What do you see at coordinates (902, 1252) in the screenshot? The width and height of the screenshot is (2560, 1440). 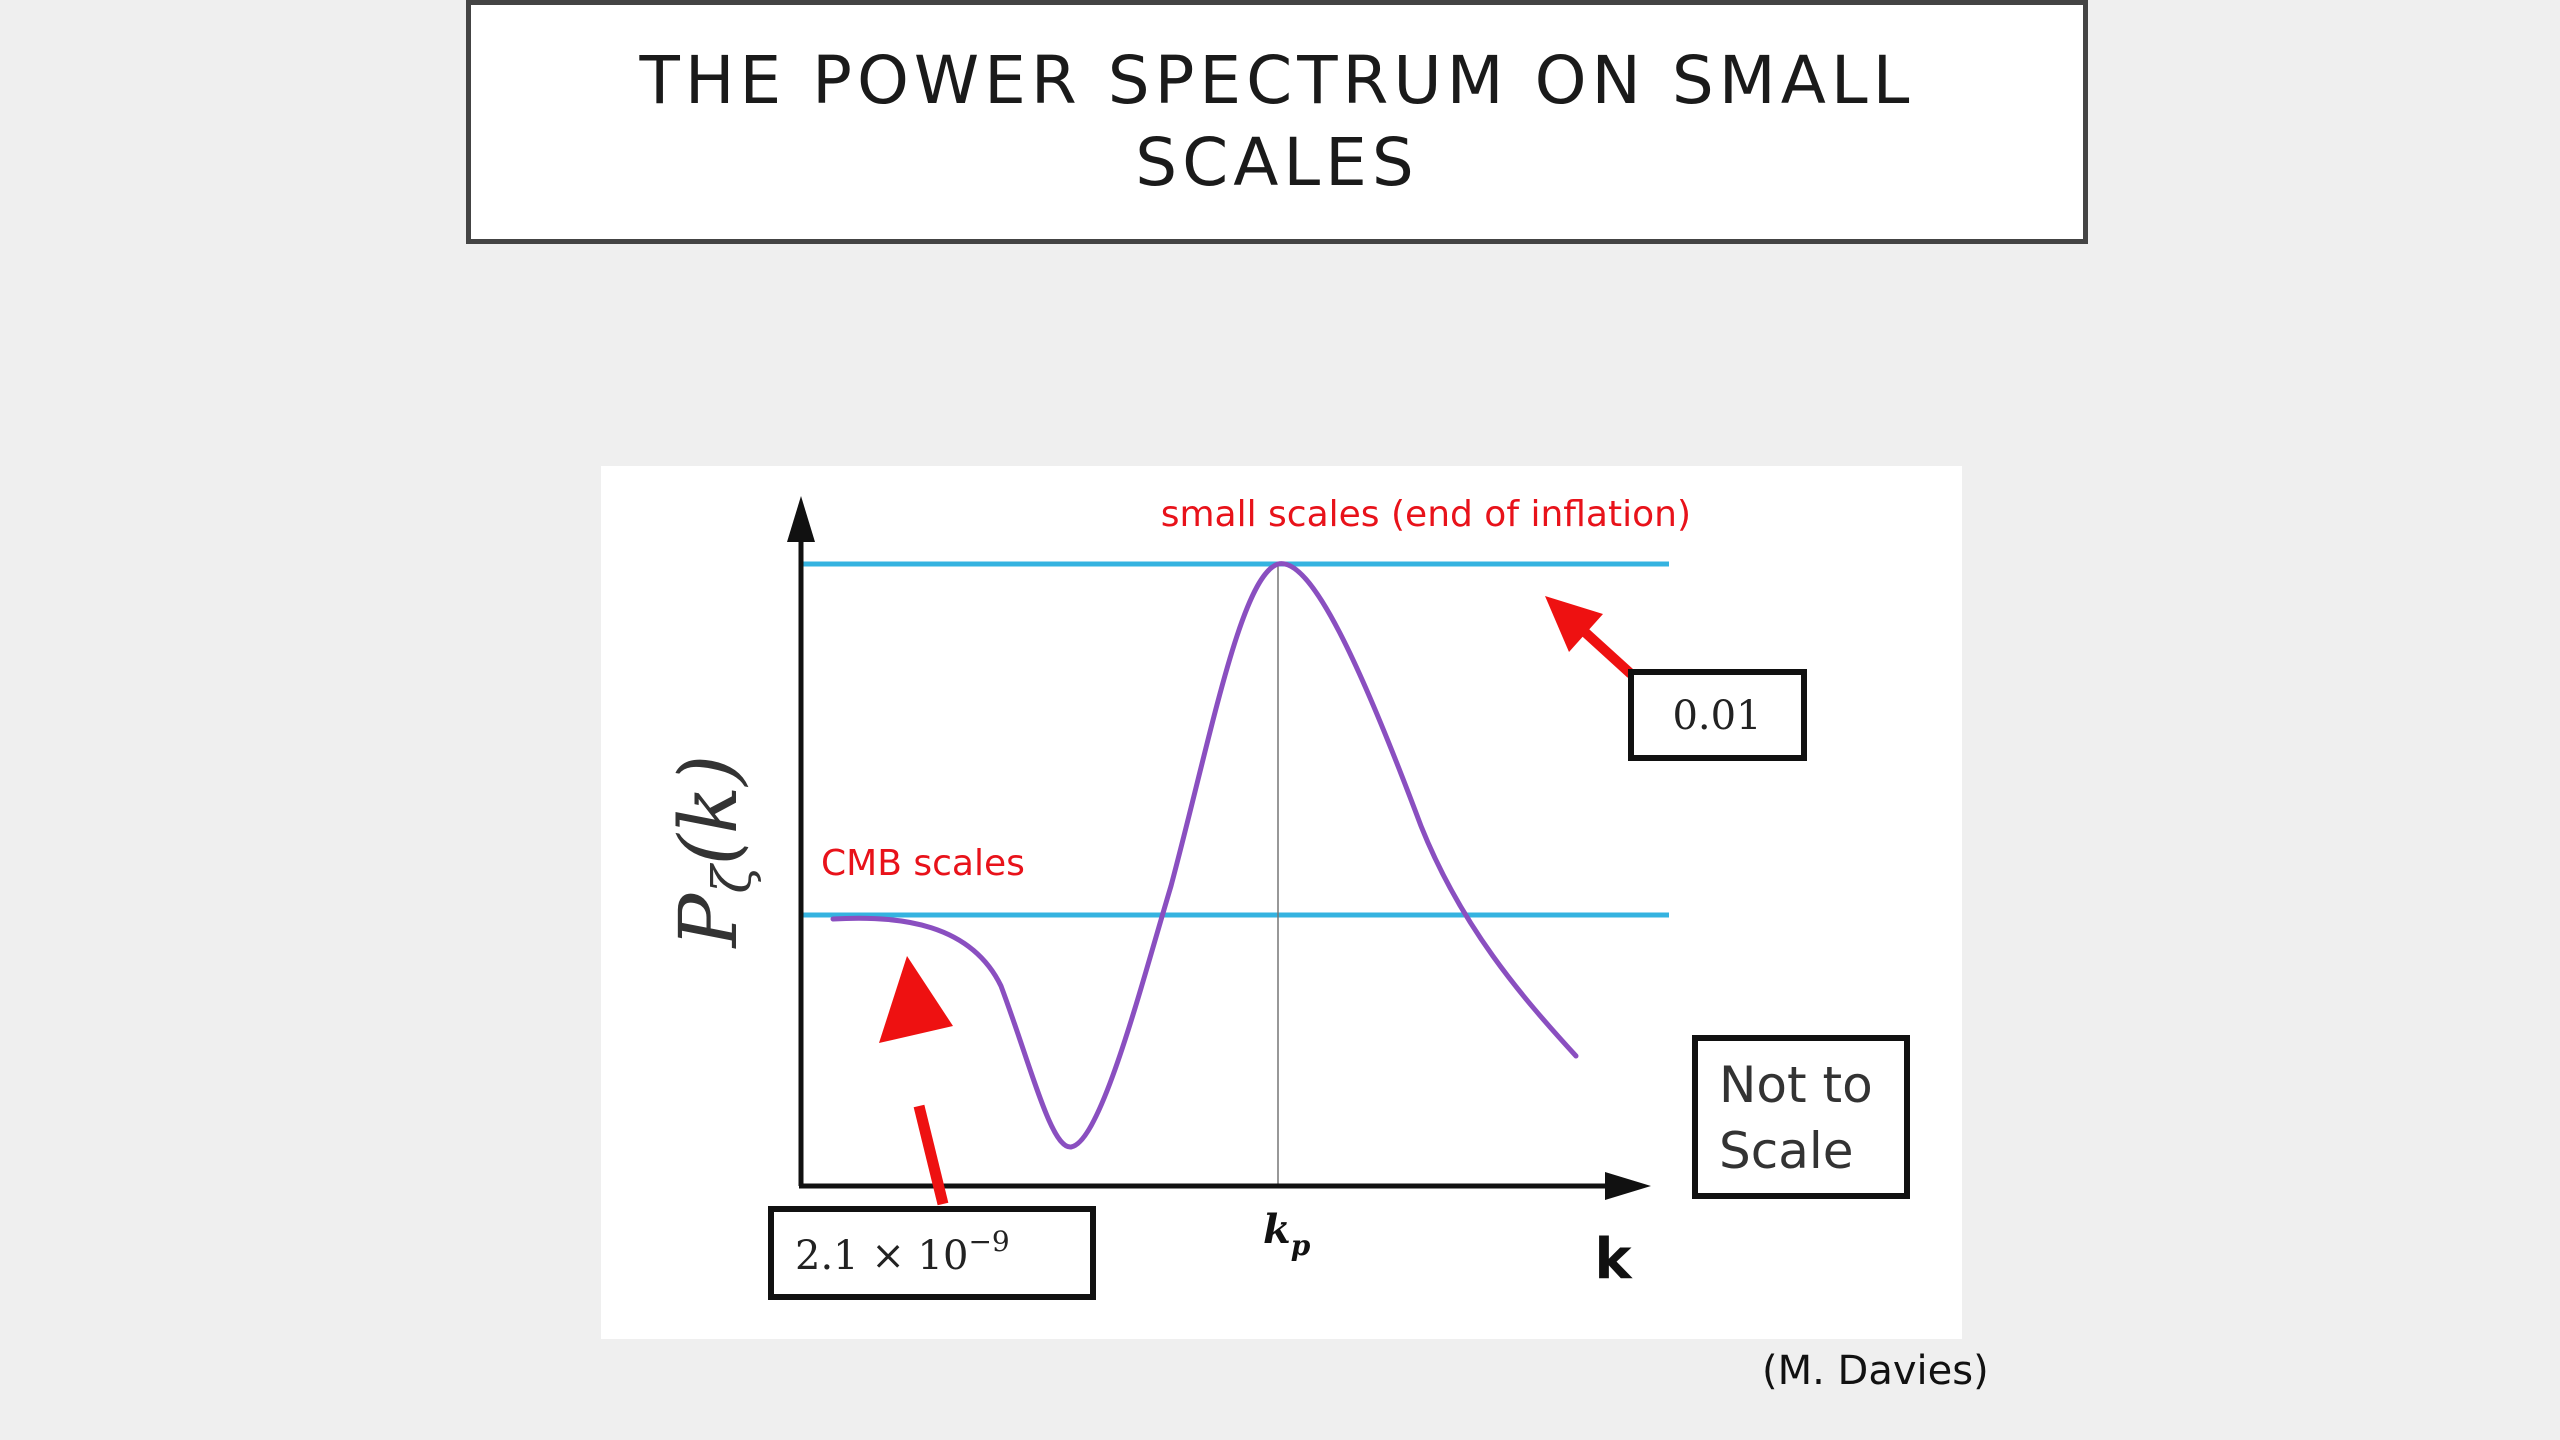 I see `cmb-value-text: 2.1 × 10⁻⁹` at bounding box center [902, 1252].